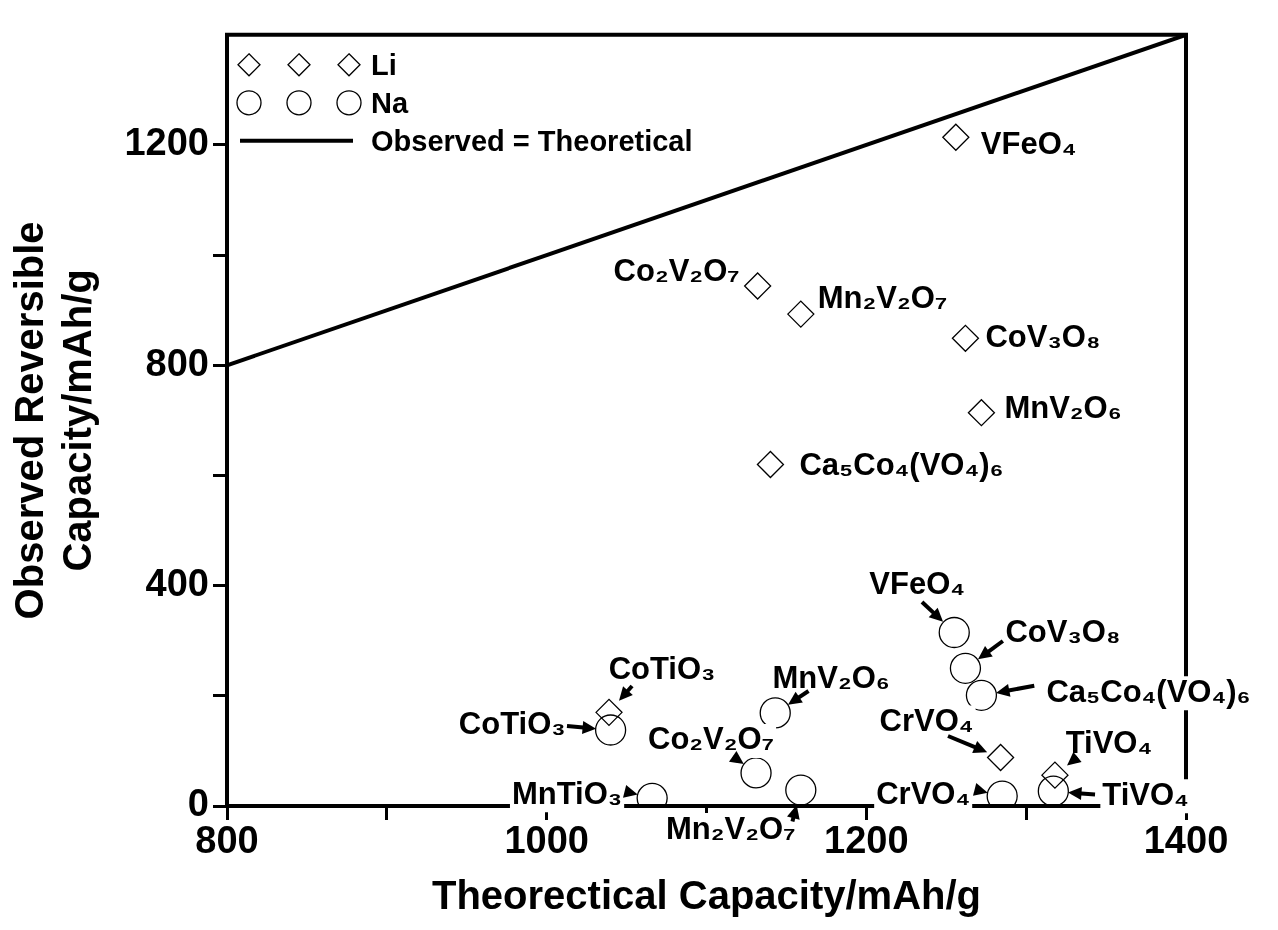 The height and width of the screenshot is (930, 1278). What do you see at coordinates (177, 583) in the screenshot?
I see `y-tick-label: 400` at bounding box center [177, 583].